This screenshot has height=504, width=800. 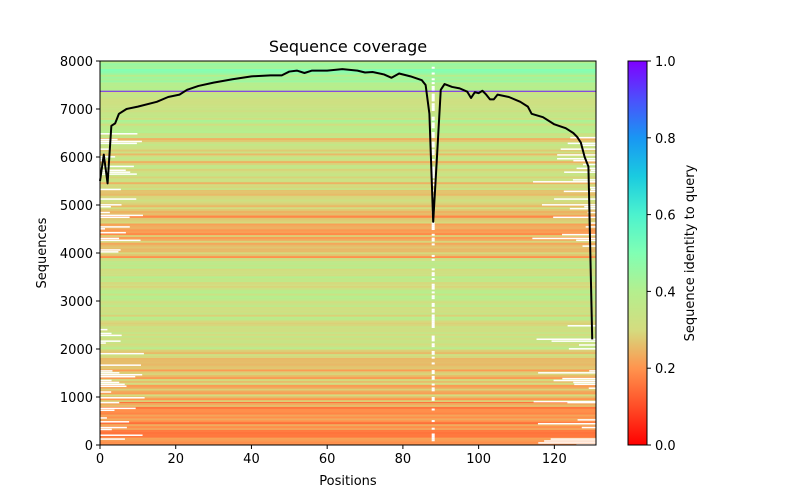 What do you see at coordinates (76, 302) in the screenshot?
I see `y-tick-label: 3000` at bounding box center [76, 302].